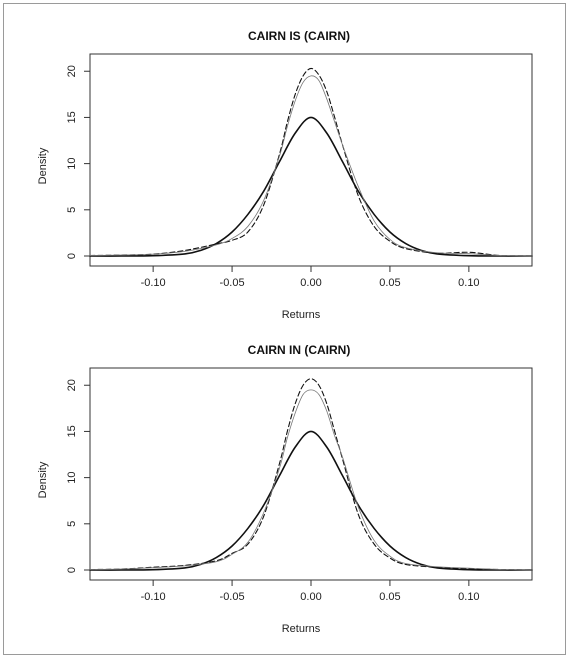 The image size is (571, 660). Describe the element at coordinates (299, 350) in the screenshot. I see `chart-title: CAIRN IN (CAIRN)` at that location.